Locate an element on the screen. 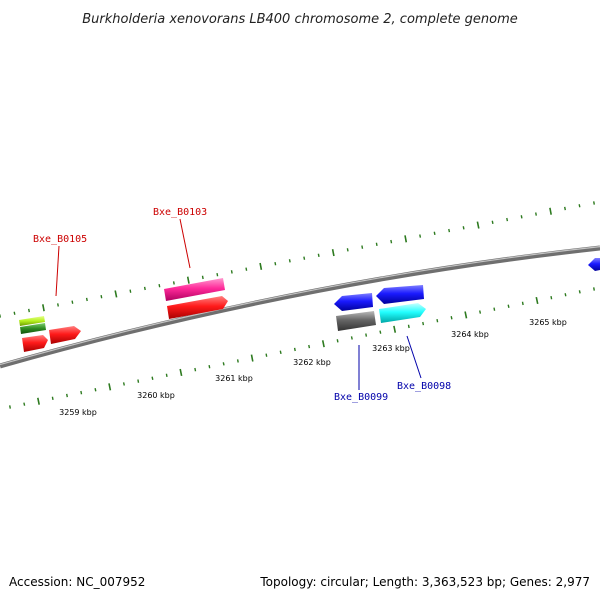 The width and height of the screenshot is (600, 600). scale-label: 3260 kbp is located at coordinates (156, 395).